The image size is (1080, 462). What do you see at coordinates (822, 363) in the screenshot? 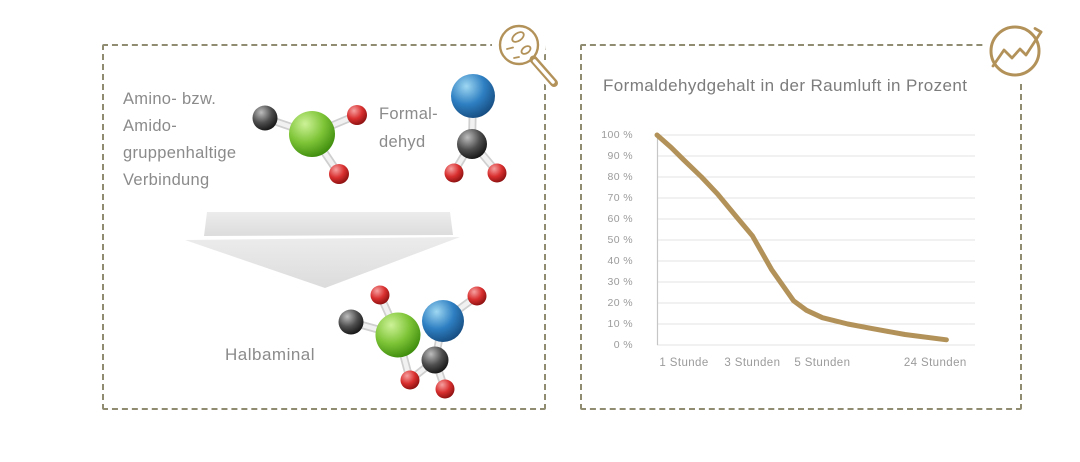
I see `x-tick-label: 5 Stunden` at bounding box center [822, 363].